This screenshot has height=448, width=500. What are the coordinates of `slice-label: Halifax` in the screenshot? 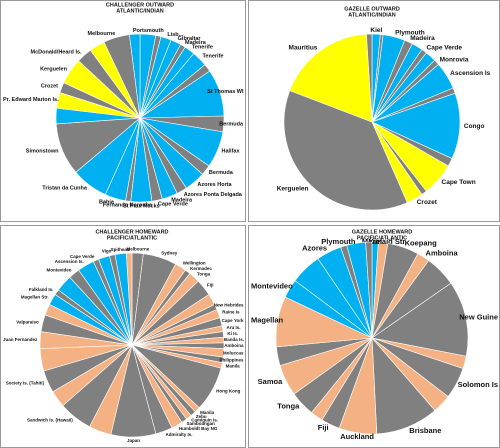 It's located at (230, 152).